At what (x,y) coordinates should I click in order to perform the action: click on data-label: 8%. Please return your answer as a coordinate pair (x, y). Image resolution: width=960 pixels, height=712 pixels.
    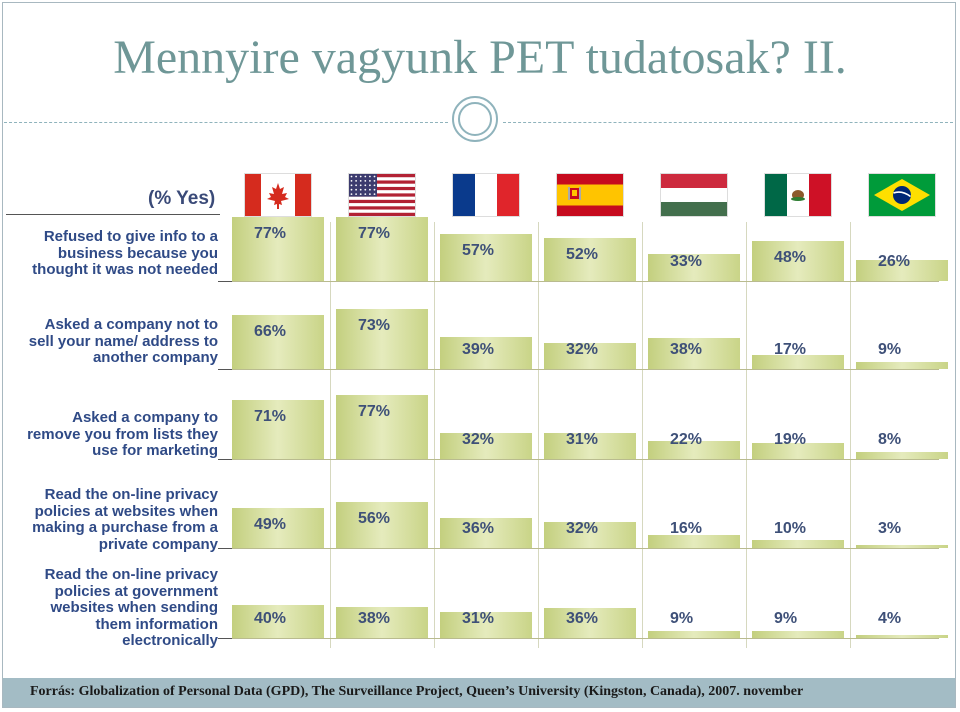
    Looking at the image, I should click on (890, 439).